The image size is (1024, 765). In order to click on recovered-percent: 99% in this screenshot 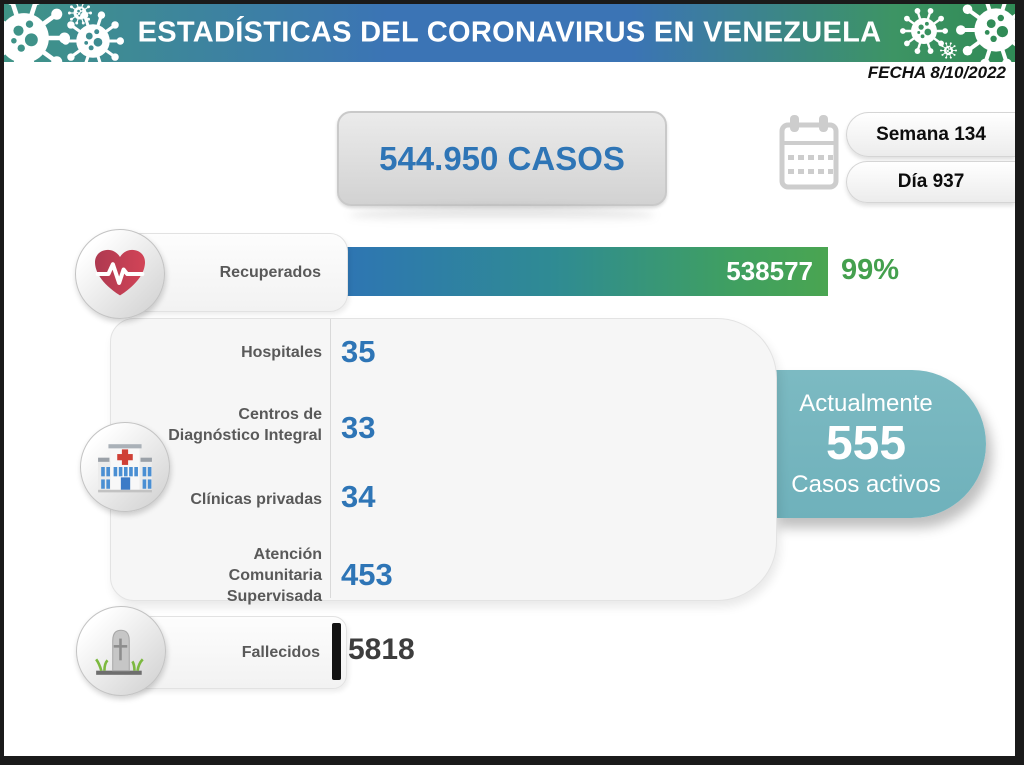, I will do `click(870, 270)`.